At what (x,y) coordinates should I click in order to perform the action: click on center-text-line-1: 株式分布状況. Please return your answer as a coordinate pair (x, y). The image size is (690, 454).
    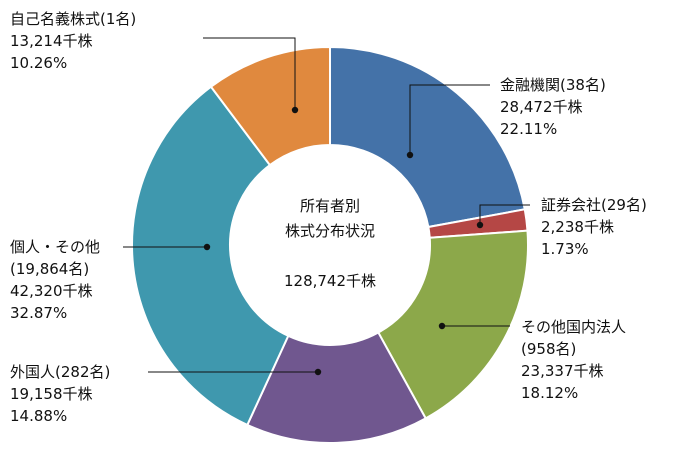
    Looking at the image, I should click on (330, 231).